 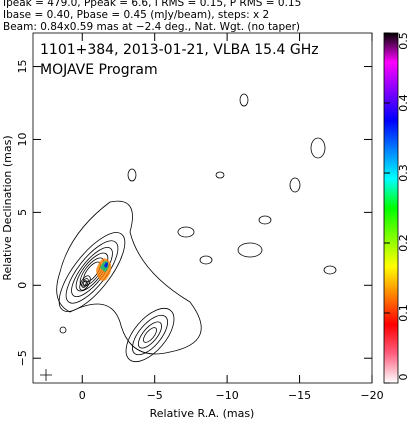 I want to click on colorbar-tick-label: 0.3, so click(x=403, y=173).